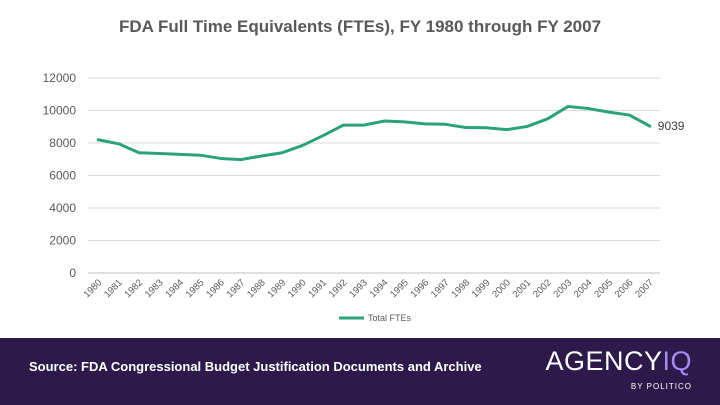  What do you see at coordinates (317, 288) in the screenshot?
I see `x-tick-label: 1991` at bounding box center [317, 288].